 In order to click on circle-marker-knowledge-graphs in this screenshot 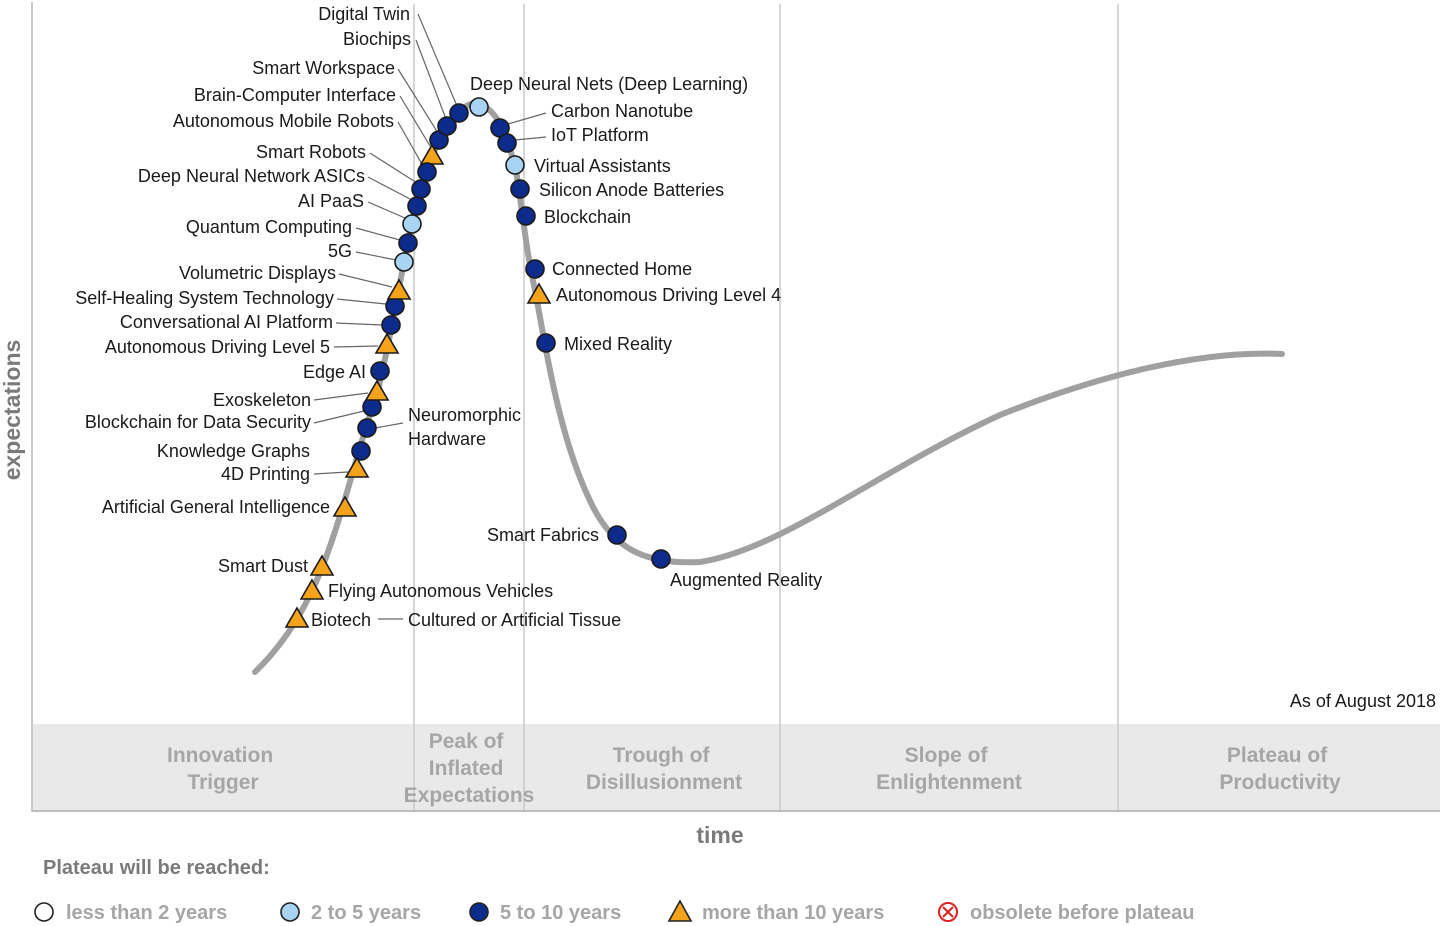, I will do `click(361, 451)`.